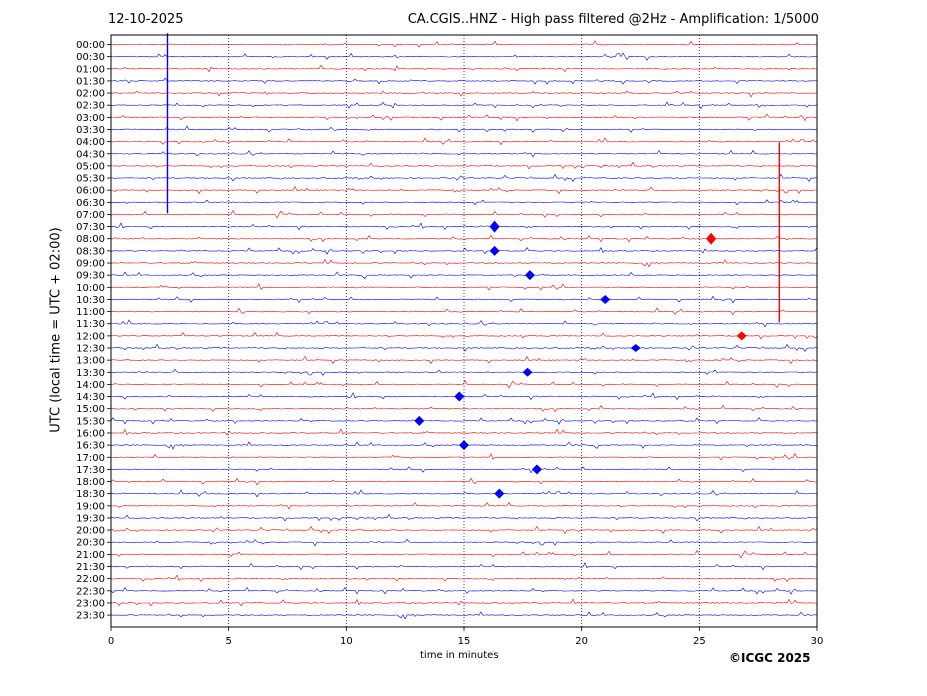  Describe the element at coordinates (228, 641) in the screenshot. I see `x-tick-label: 5` at that location.